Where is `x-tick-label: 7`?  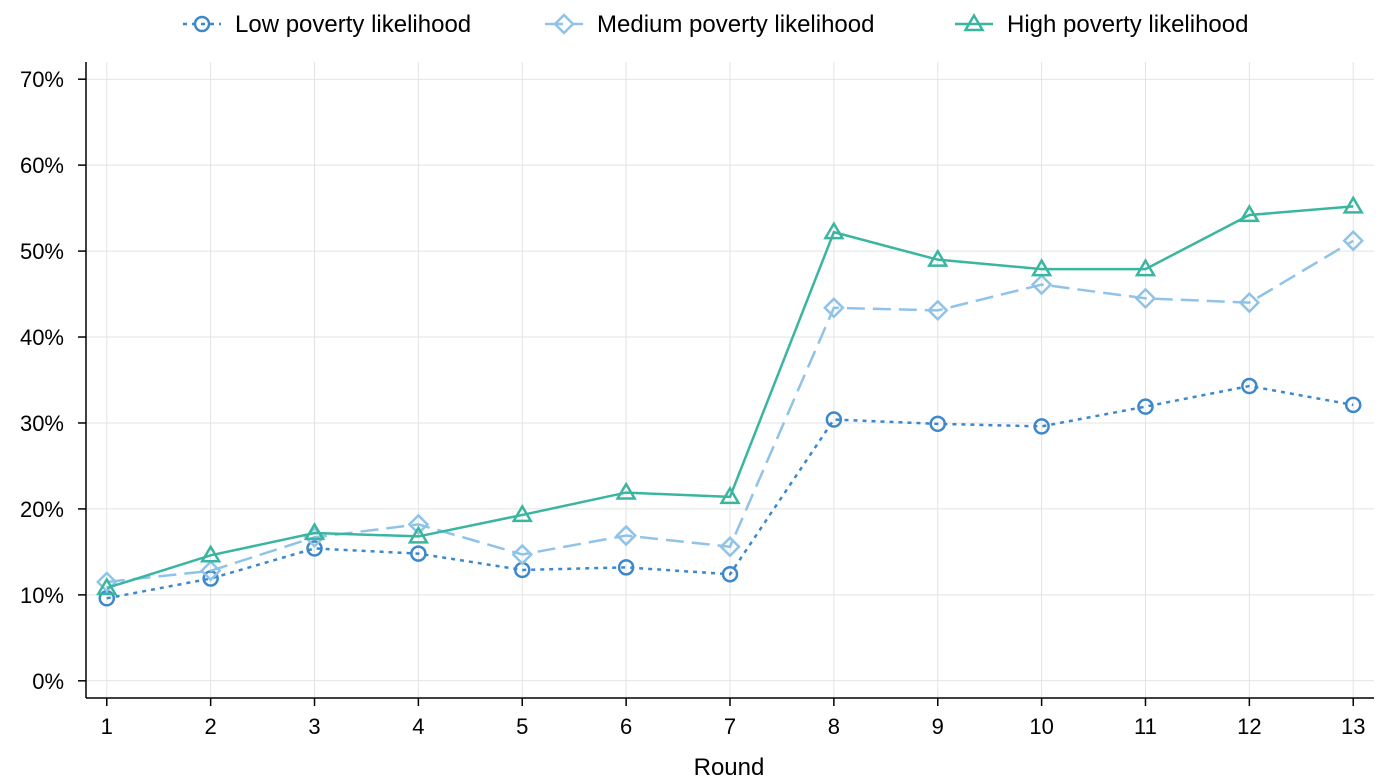 x-tick-label: 7 is located at coordinates (730, 726).